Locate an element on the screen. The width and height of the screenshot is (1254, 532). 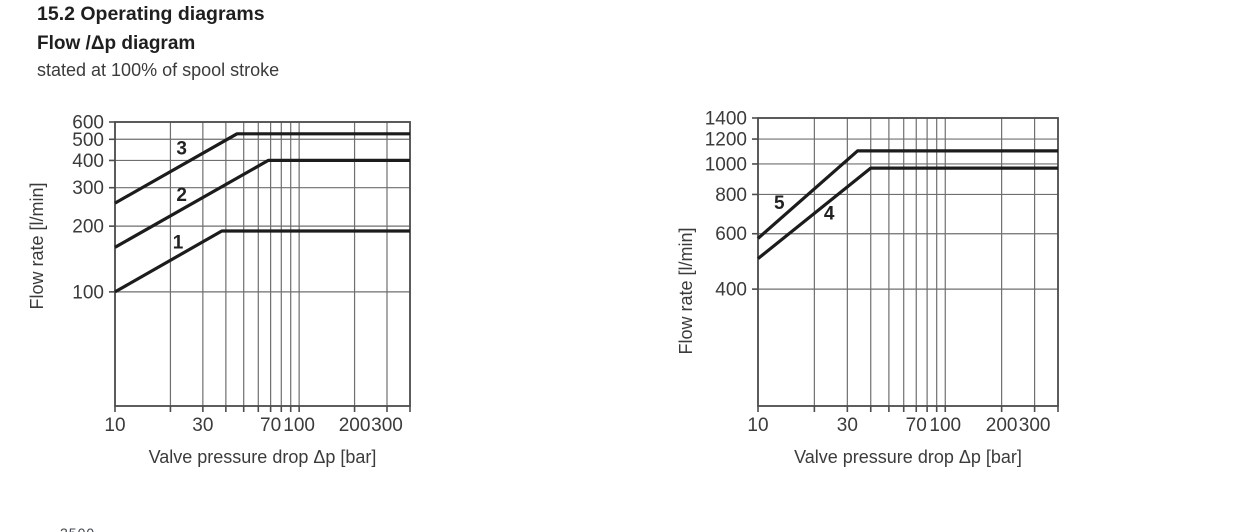
y-tick-label: 500 is located at coordinates (88, 140).